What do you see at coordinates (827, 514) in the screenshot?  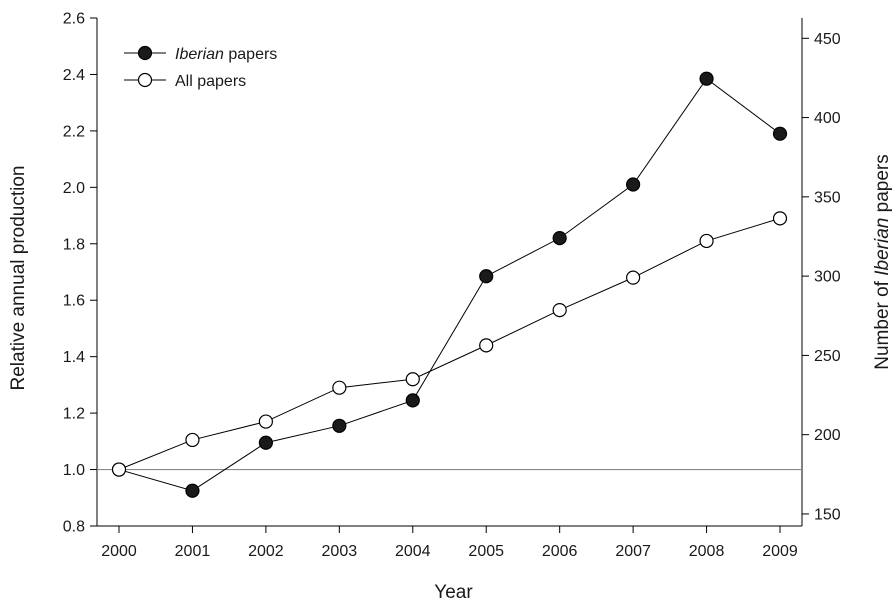 I see `y2-tick-label: 150` at bounding box center [827, 514].